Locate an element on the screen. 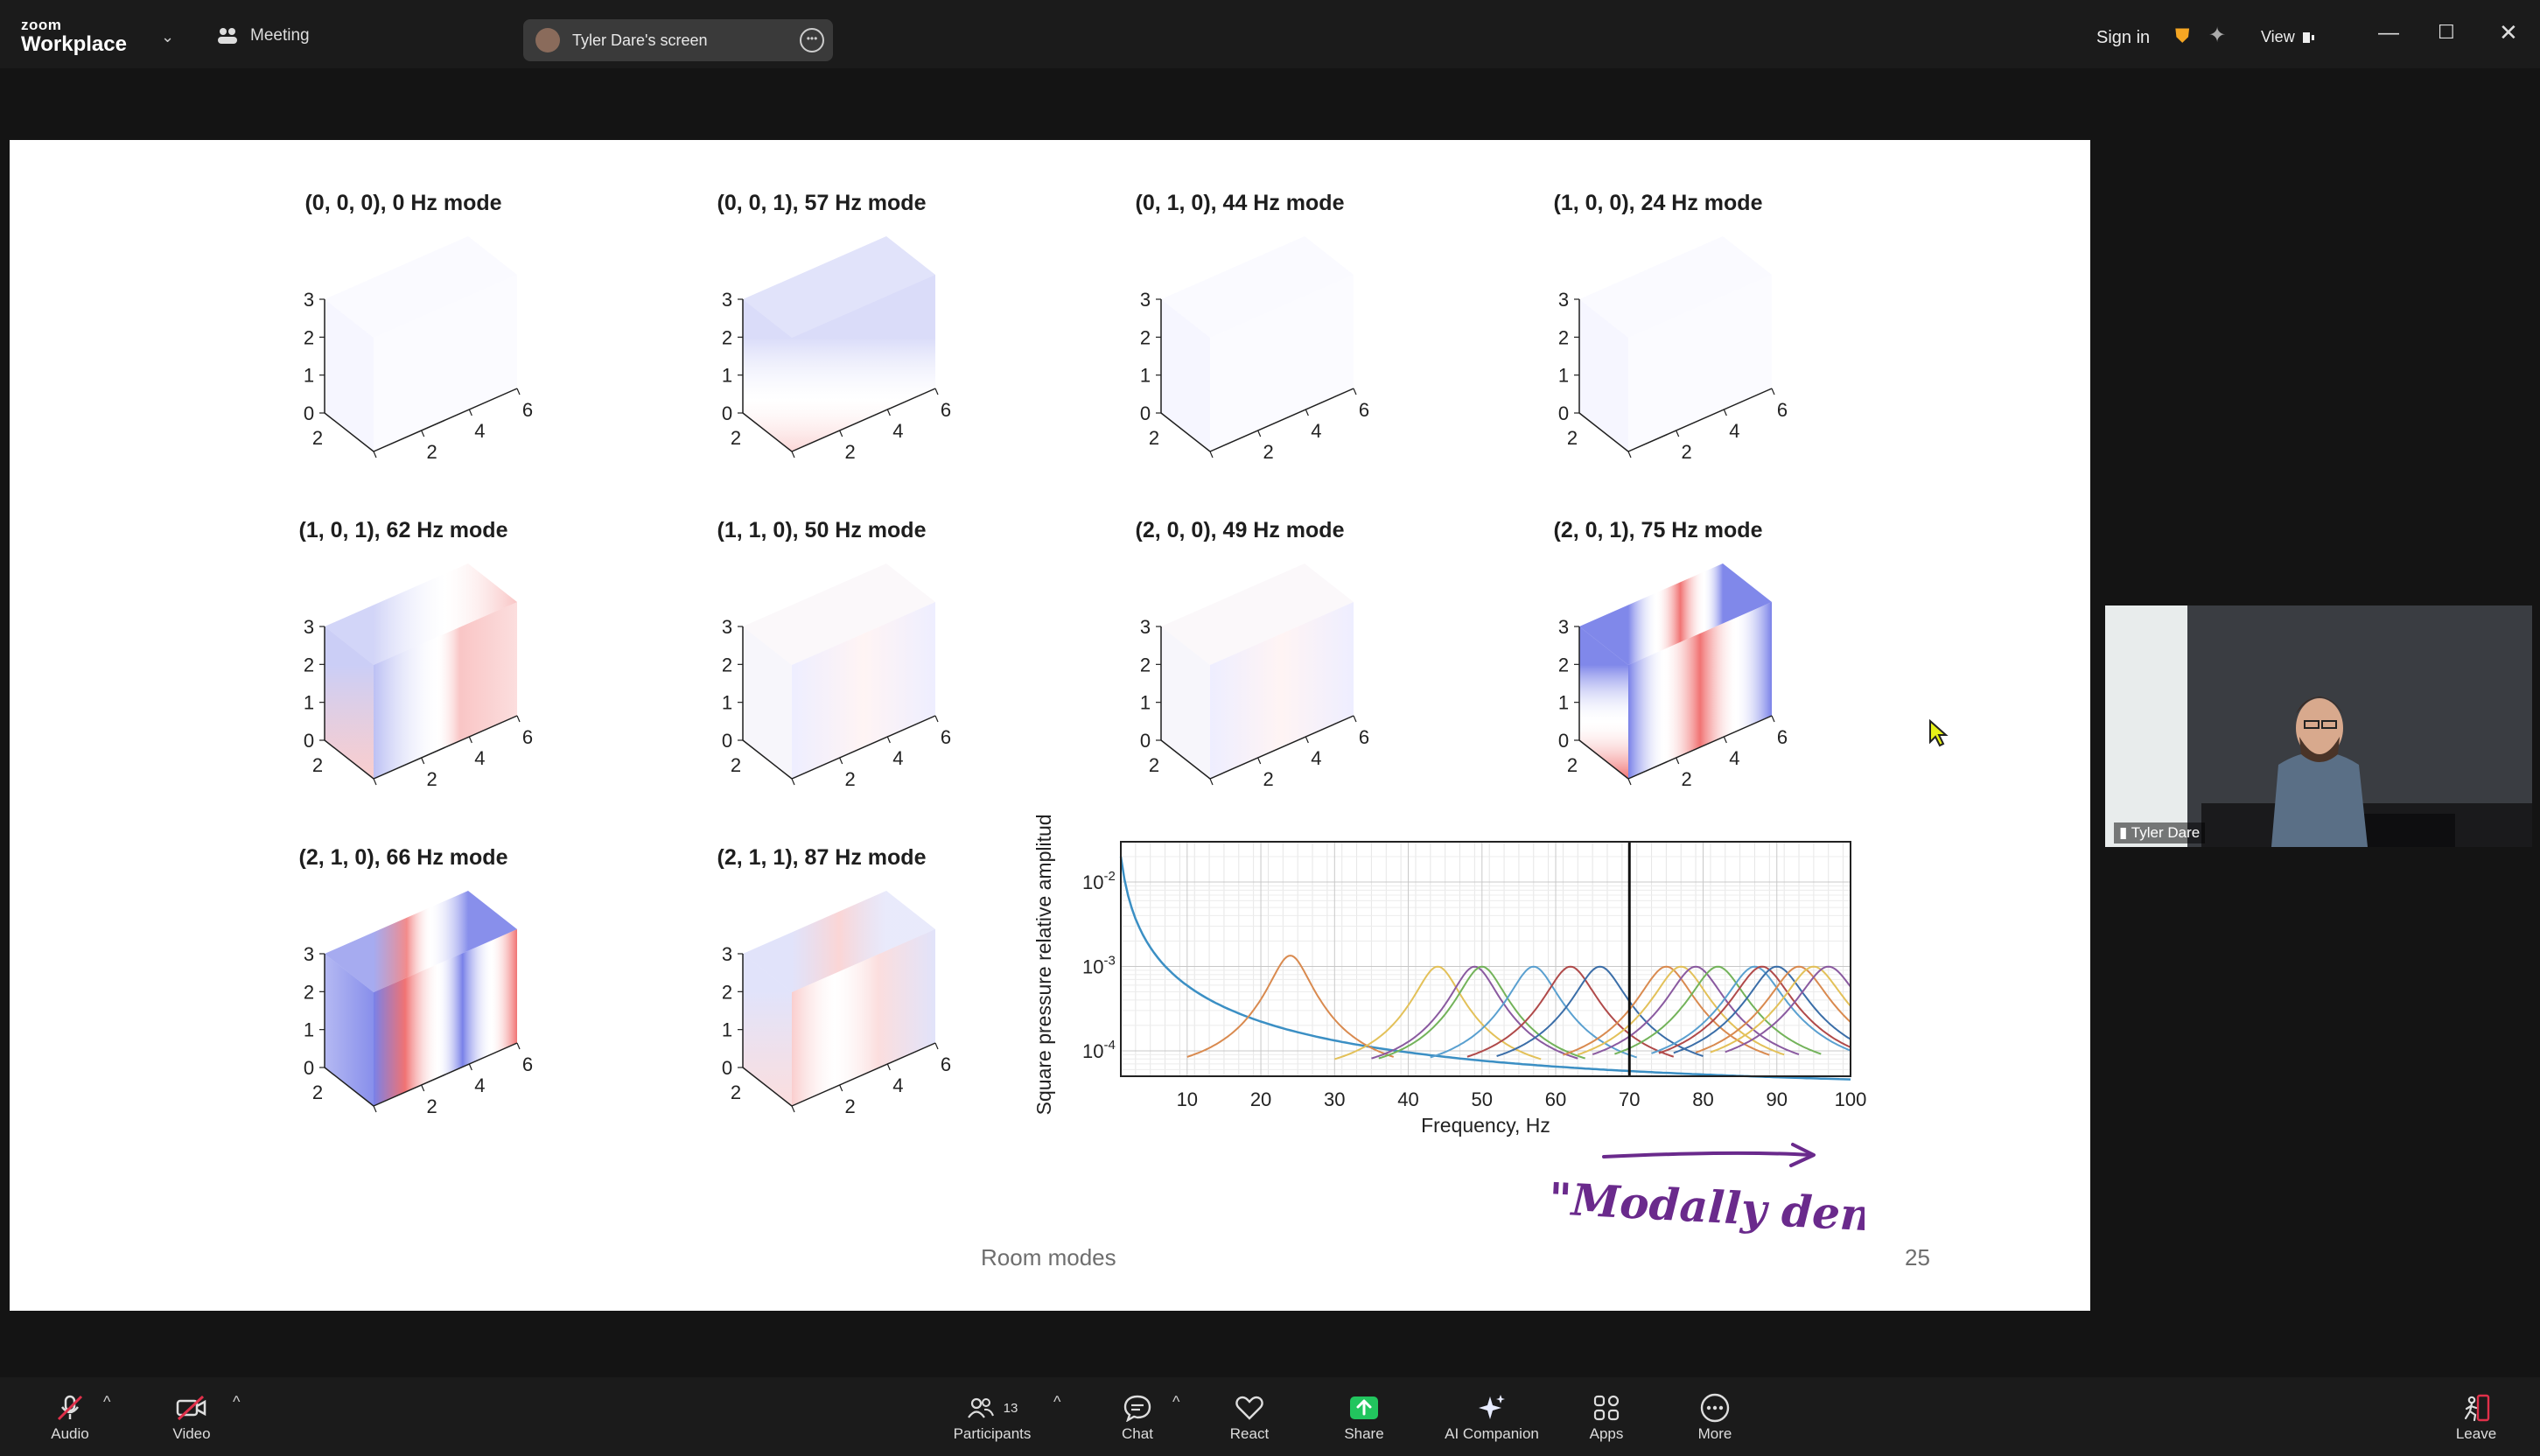  mode-title: (2, 1, 0), 66 Hz mode is located at coordinates (403, 857).